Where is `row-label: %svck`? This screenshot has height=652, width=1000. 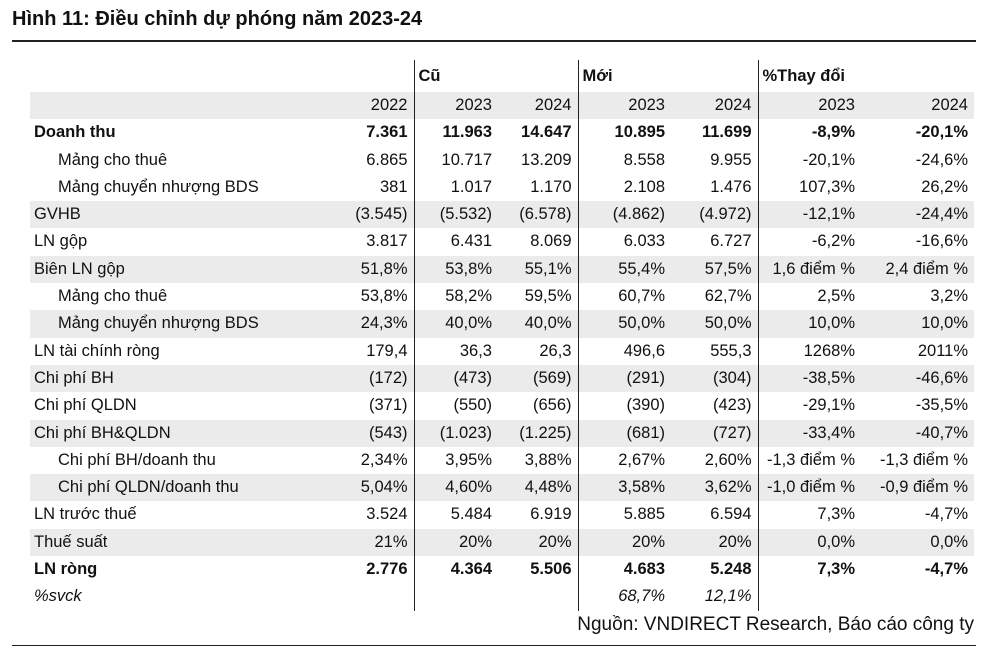 row-label: %svck is located at coordinates (58, 596).